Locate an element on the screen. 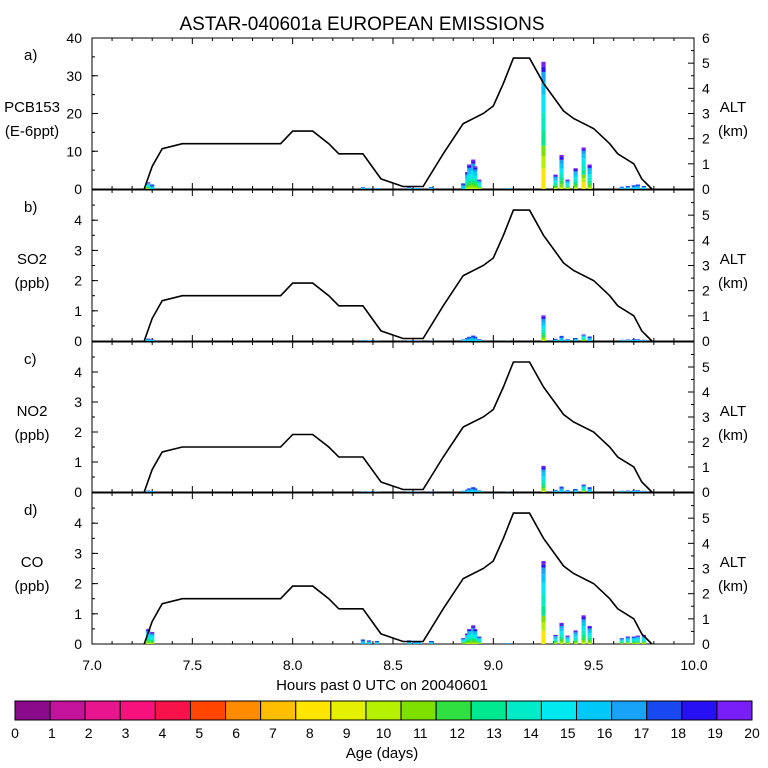  x-axis-label: Hours past 0 UTC on 20040601 is located at coordinates (382, 685).